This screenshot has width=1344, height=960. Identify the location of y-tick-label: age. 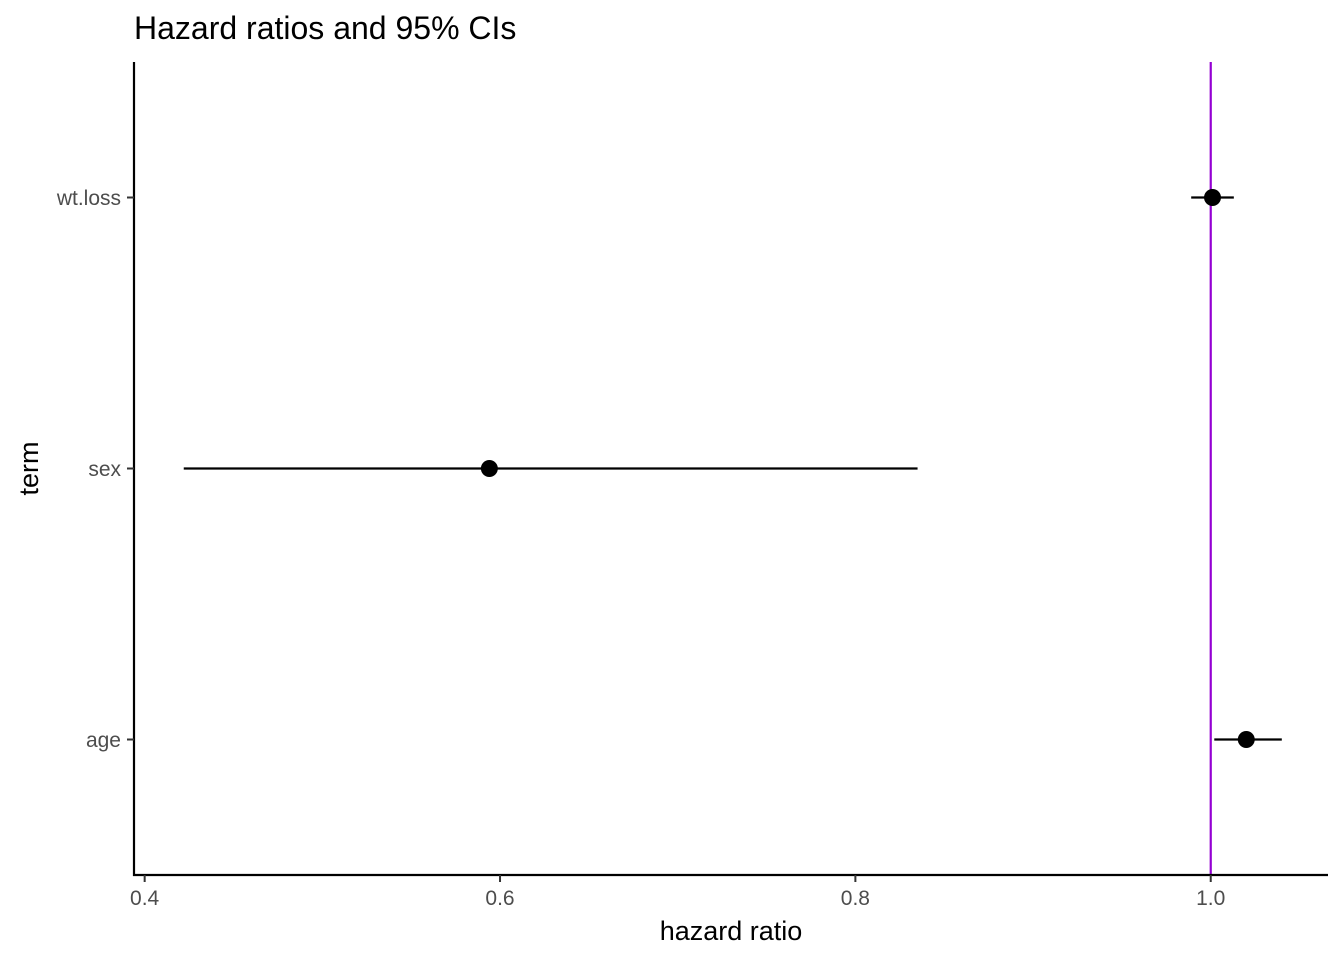
(103, 740).